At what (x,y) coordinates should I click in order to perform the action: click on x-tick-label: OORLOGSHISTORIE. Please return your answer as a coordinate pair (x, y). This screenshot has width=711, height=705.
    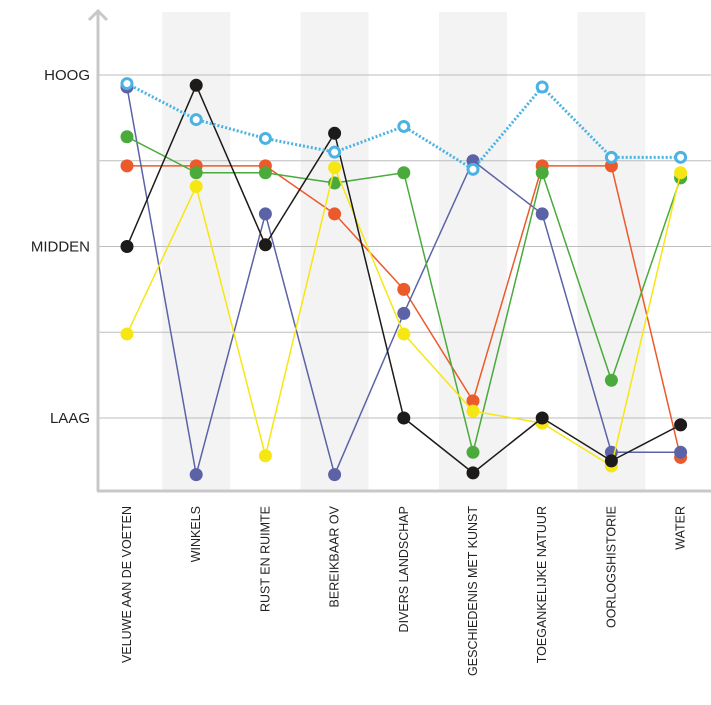
    Looking at the image, I should click on (611, 567).